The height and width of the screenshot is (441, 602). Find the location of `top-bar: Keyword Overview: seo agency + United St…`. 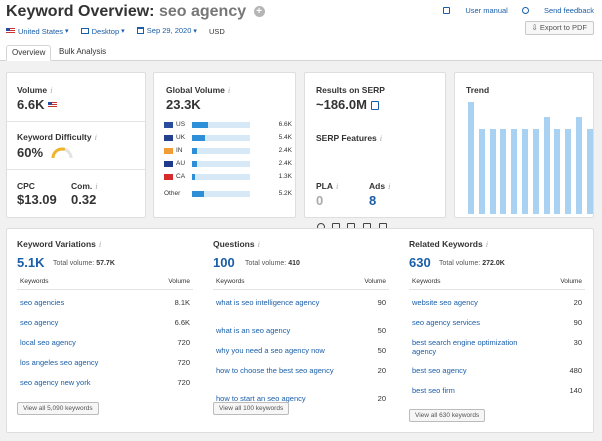

top-bar: Keyword Overview: seo agency + United St… is located at coordinates (301, 22).